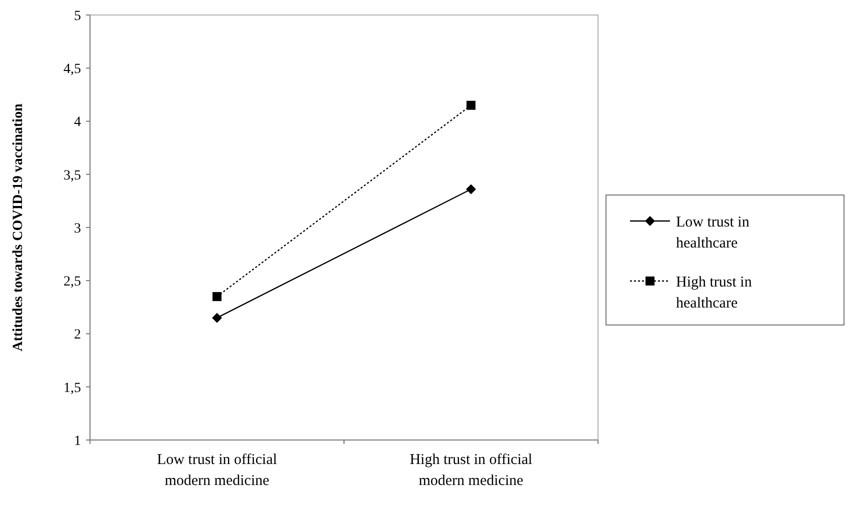  What do you see at coordinates (77, 122) in the screenshot?
I see `y-tick-label: 4` at bounding box center [77, 122].